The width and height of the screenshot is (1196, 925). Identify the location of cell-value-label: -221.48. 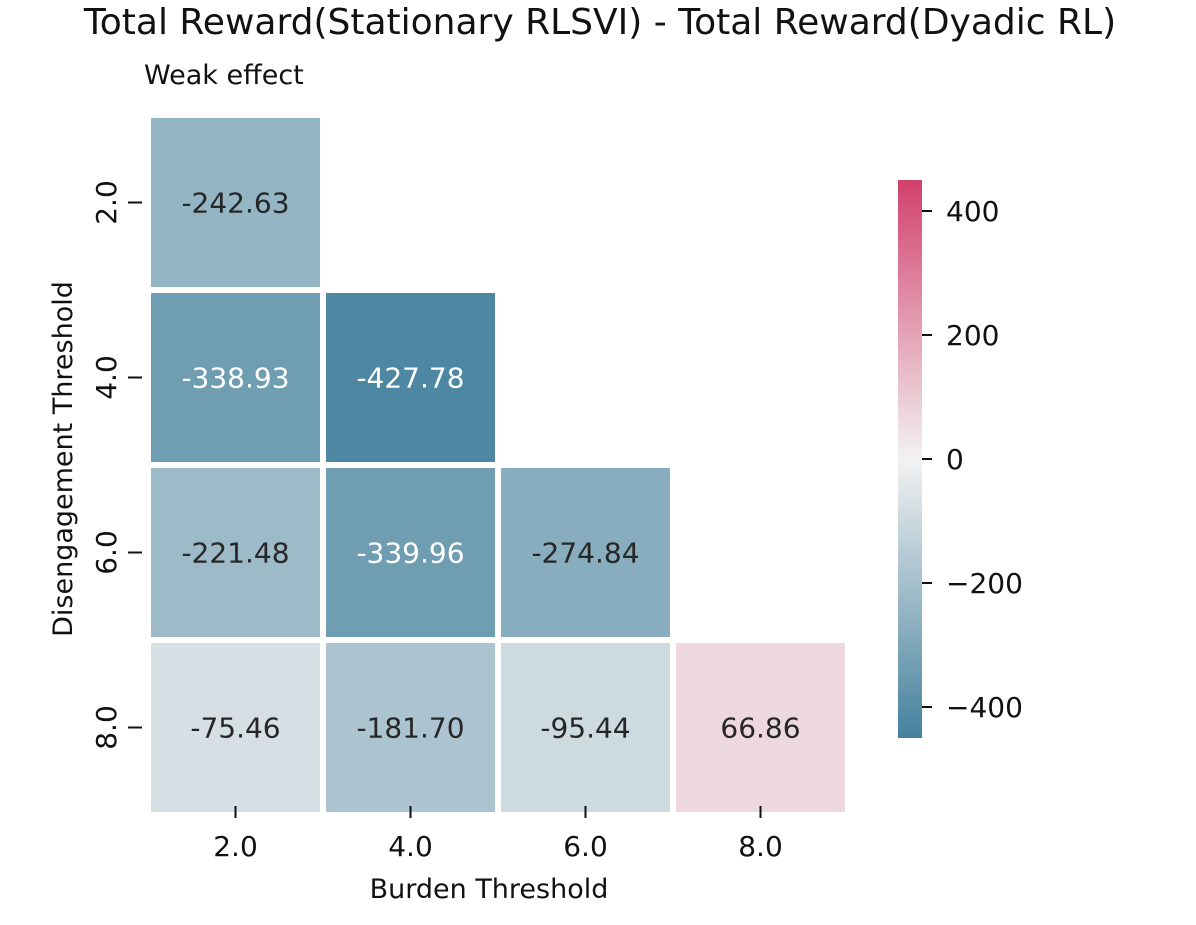
(235, 553).